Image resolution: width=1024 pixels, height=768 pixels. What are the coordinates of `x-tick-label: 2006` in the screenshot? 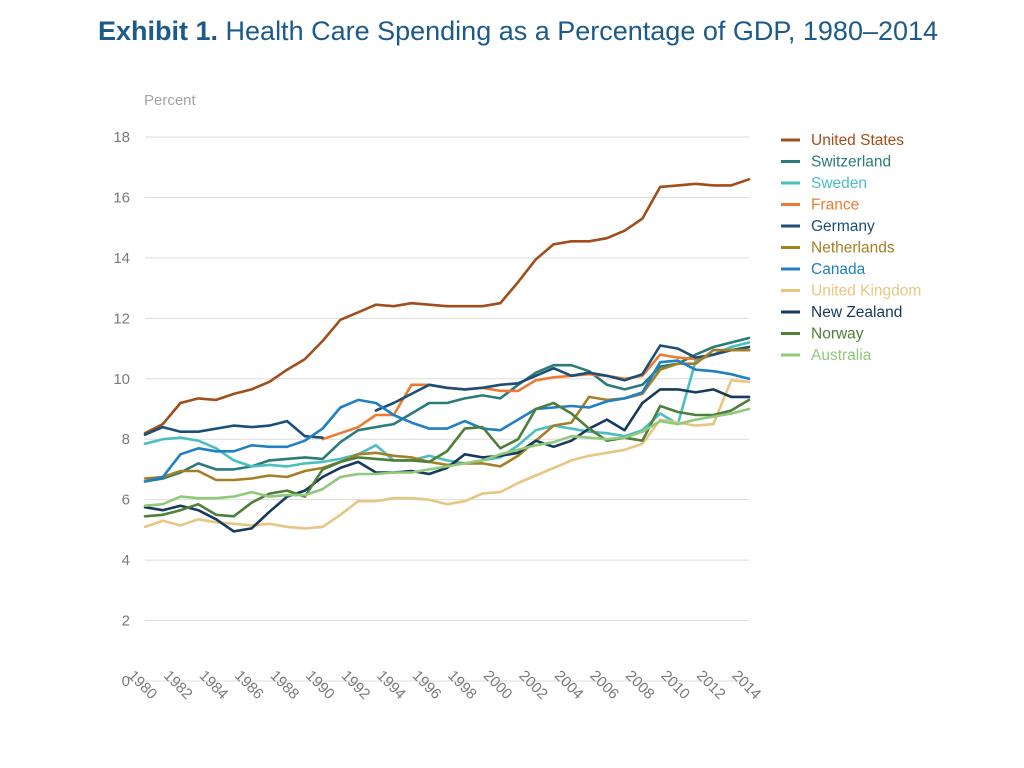 It's located at (604, 685).